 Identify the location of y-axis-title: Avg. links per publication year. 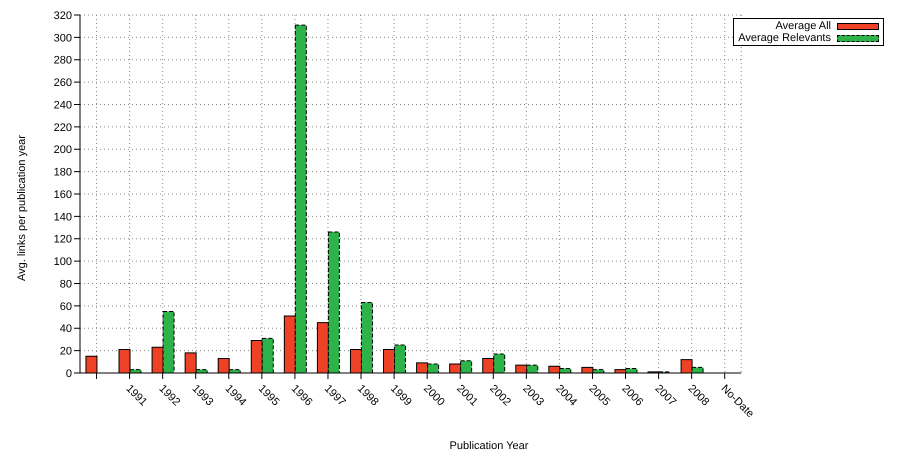
(22, 208).